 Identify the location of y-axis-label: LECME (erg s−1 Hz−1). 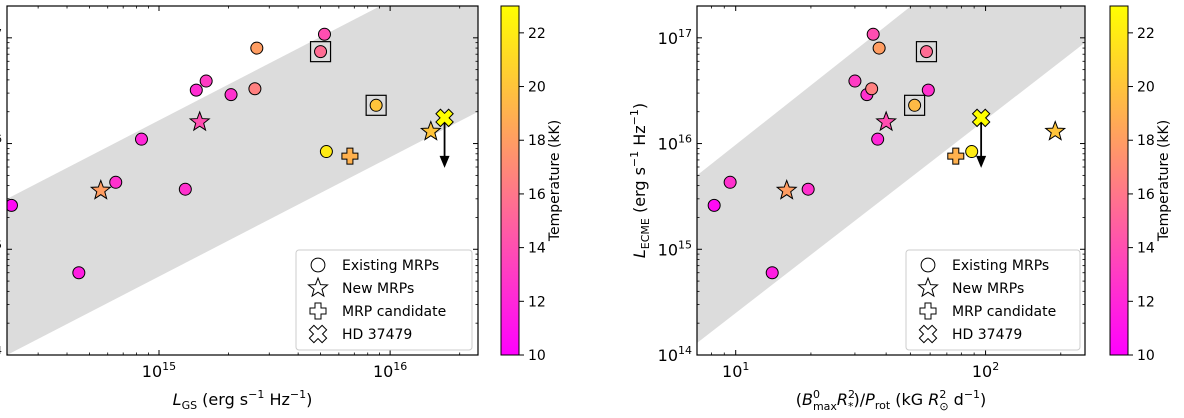
(640, 180).